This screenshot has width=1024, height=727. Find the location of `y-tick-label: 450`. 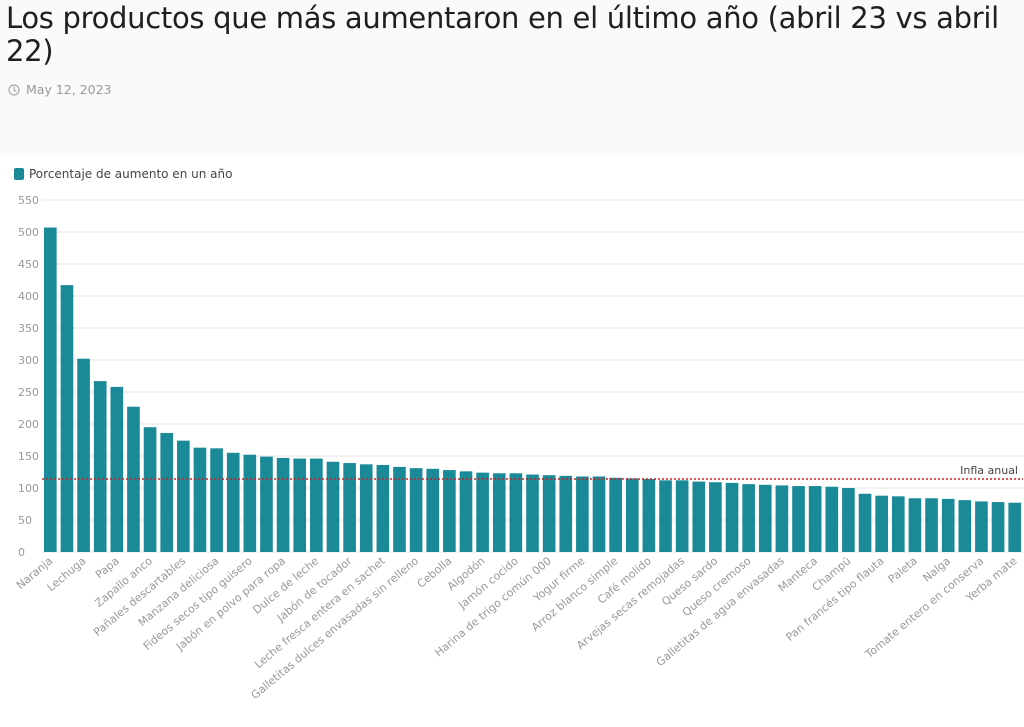

y-tick-label: 450 is located at coordinates (28, 264).